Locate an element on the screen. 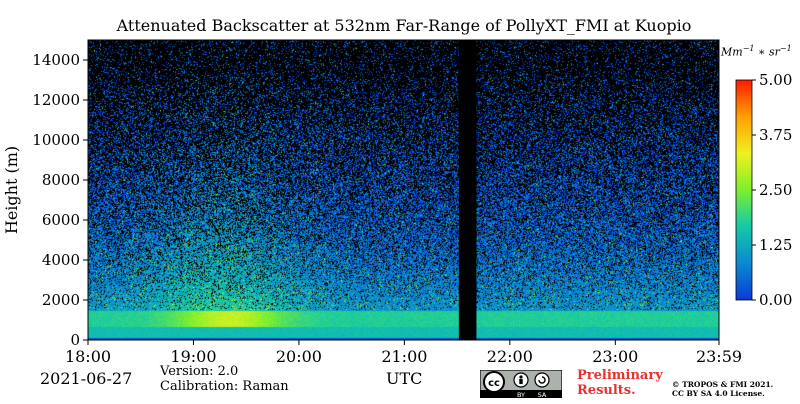 This screenshot has height=404, width=800. x-tick-label: 23:59 is located at coordinates (719, 356).